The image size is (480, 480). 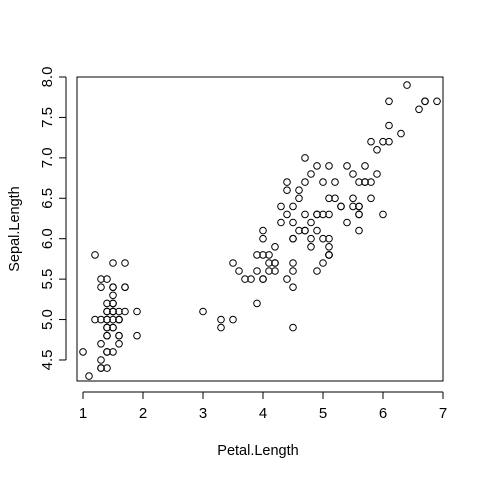 I want to click on y-tick-label: 6.0, so click(x=47, y=238).